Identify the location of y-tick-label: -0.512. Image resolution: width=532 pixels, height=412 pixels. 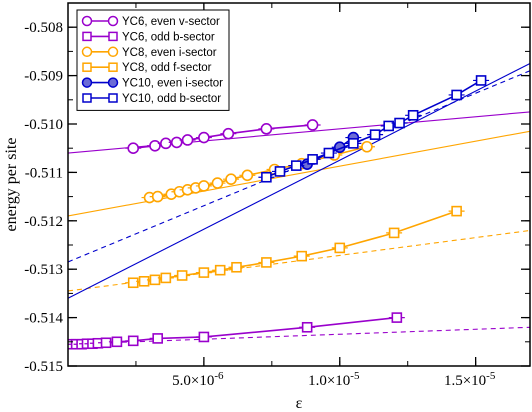
(43, 222).